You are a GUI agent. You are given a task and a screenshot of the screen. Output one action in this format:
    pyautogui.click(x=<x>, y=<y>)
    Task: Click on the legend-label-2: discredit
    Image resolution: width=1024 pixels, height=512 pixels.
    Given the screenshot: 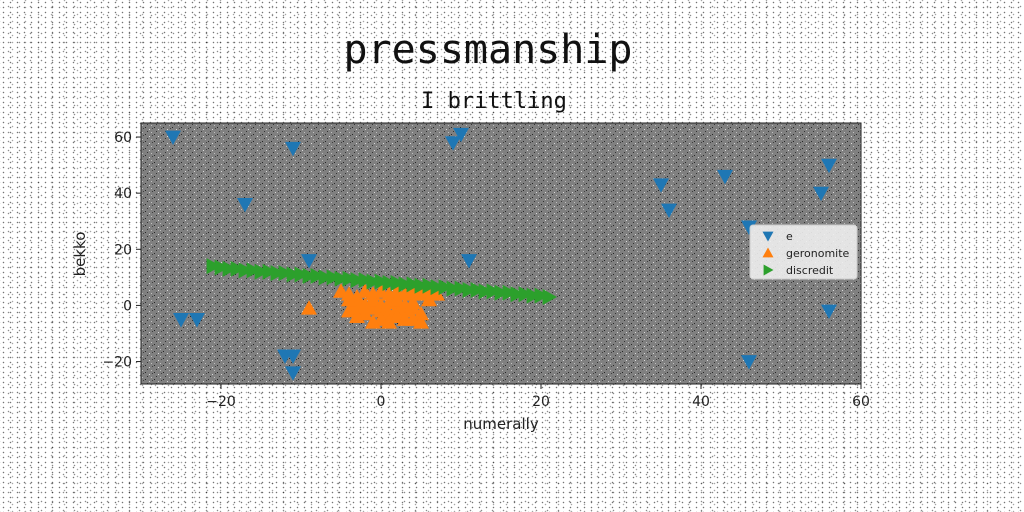 What is the action you would take?
    pyautogui.click(x=810, y=270)
    